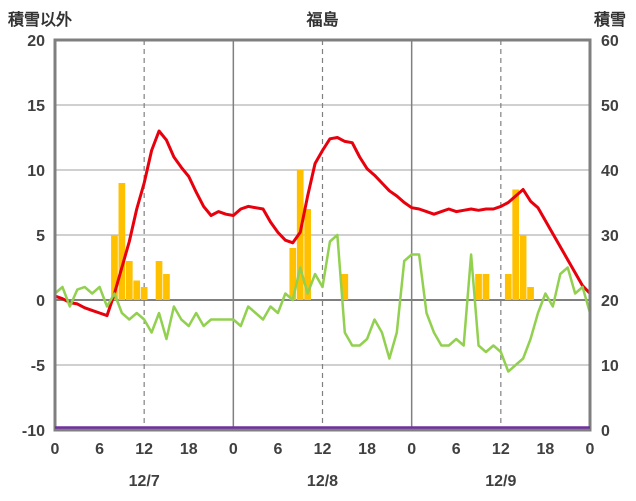 This screenshot has height=501, width=636. What do you see at coordinates (40, 20) in the screenshot?
I see `left-axis-title: 積雪以外` at bounding box center [40, 20].